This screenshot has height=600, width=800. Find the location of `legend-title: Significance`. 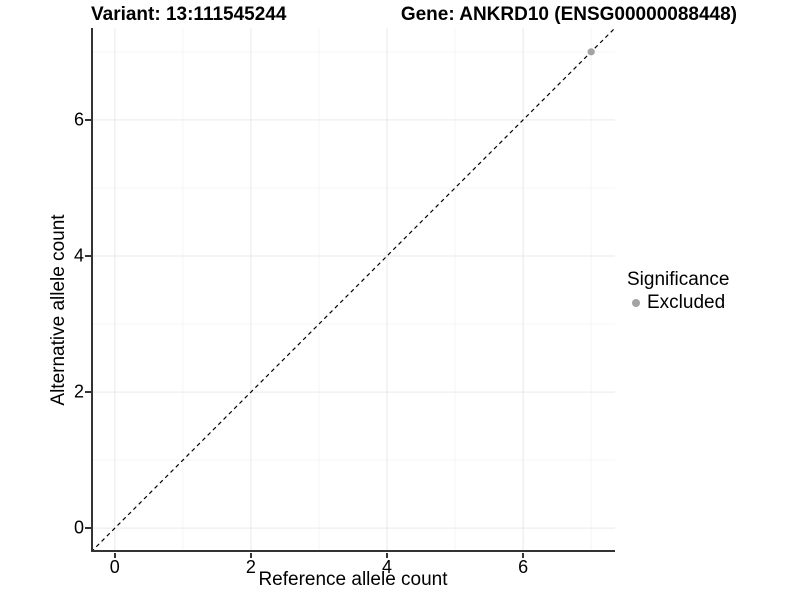

legend-title: Significance is located at coordinates (678, 279).